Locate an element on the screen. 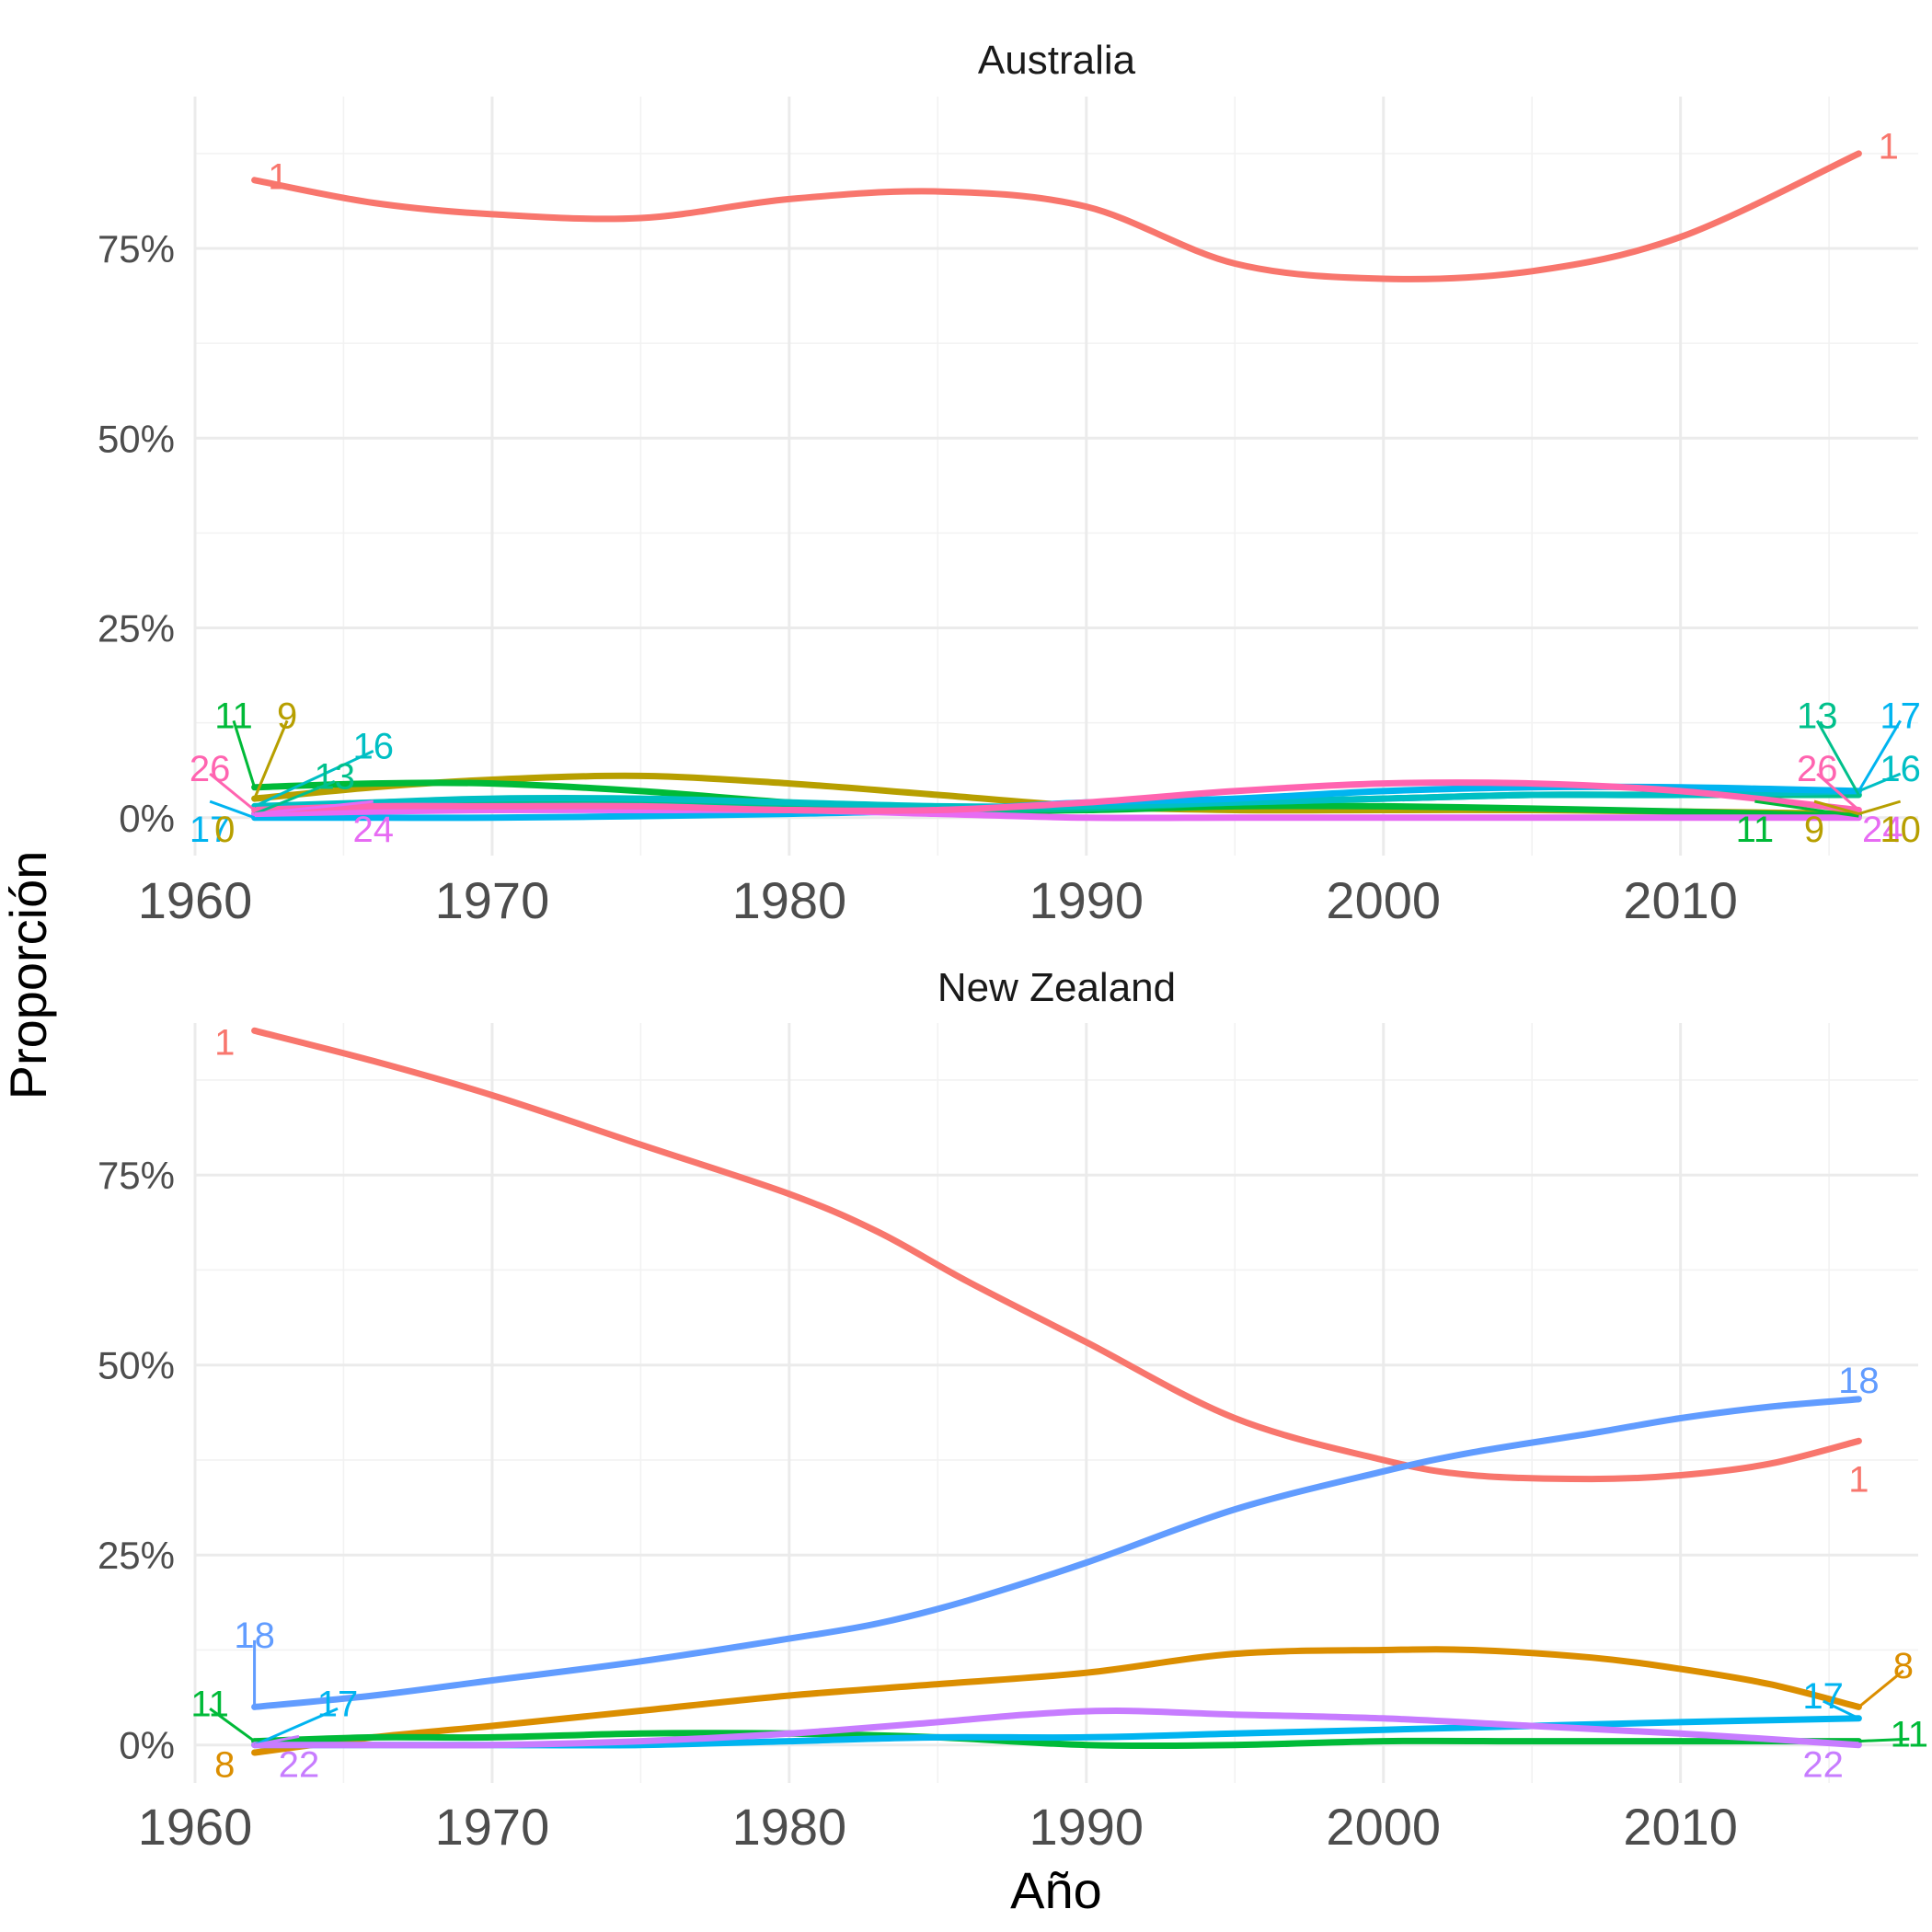 This screenshot has height=1932, width=1932. x-axis-title: Año is located at coordinates (1056, 1890).